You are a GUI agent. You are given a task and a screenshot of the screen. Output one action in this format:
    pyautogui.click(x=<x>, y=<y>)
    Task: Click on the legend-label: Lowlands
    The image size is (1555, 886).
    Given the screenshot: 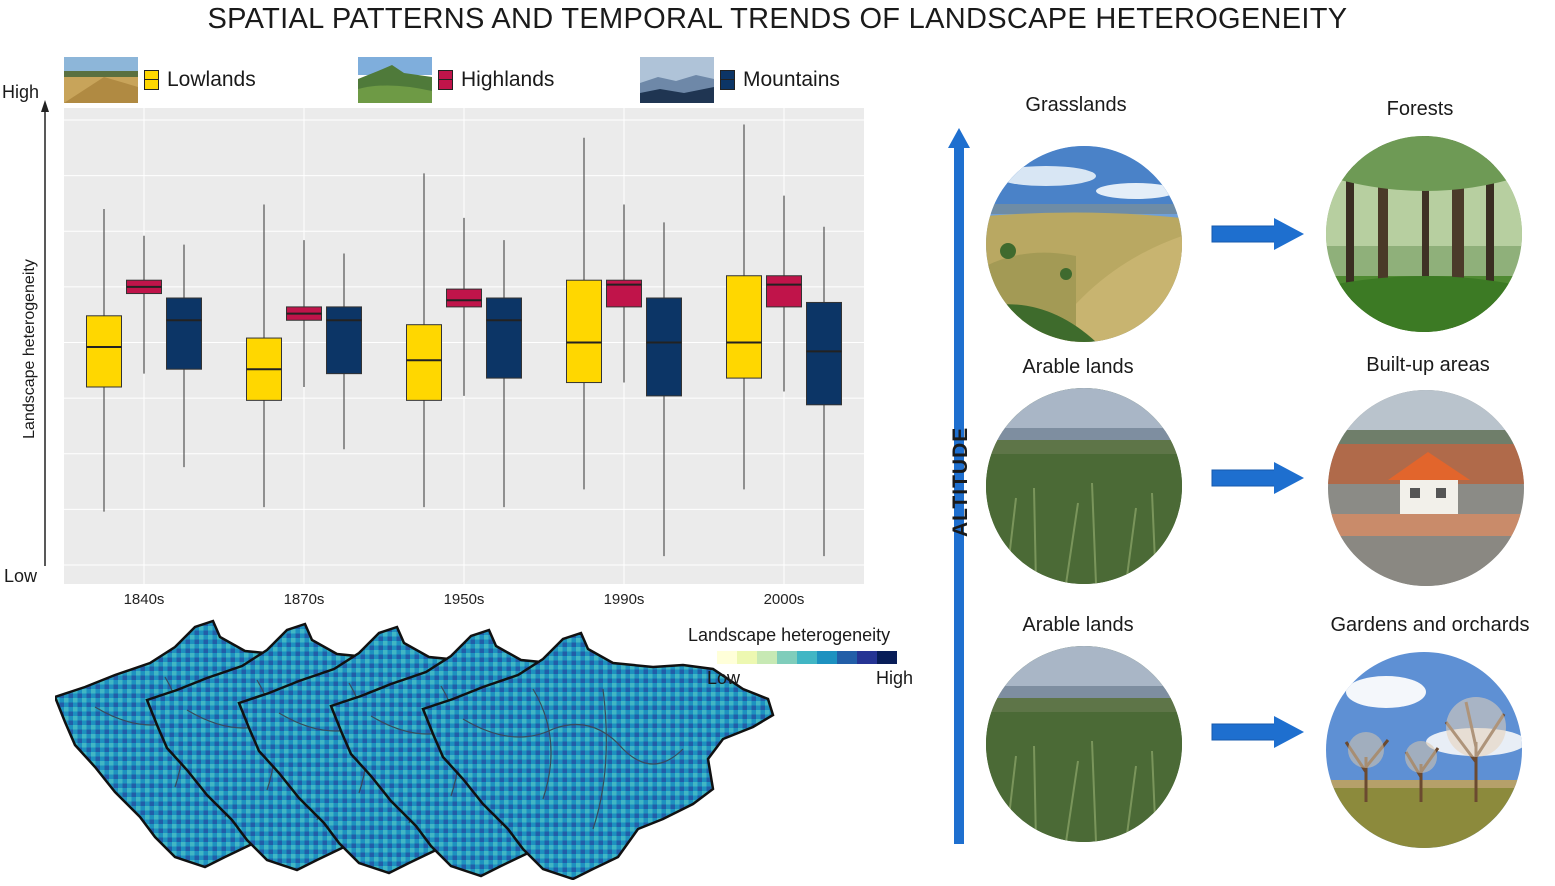 What is the action you would take?
    pyautogui.click(x=211, y=79)
    